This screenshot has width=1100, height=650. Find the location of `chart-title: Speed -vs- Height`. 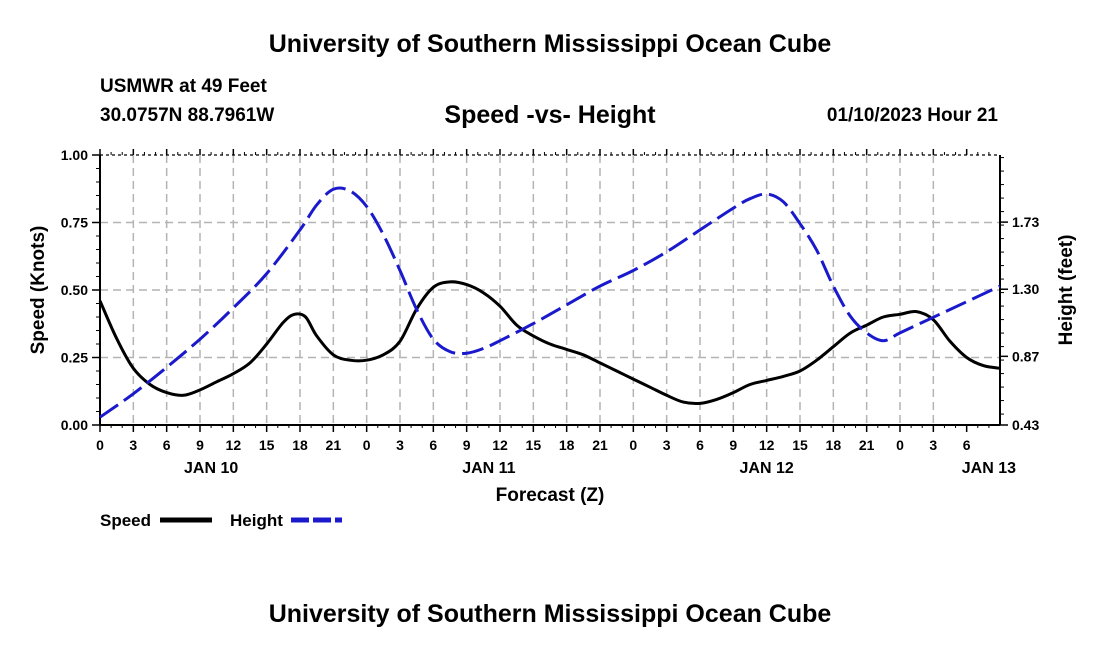

chart-title: Speed -vs- Height is located at coordinates (550, 115).